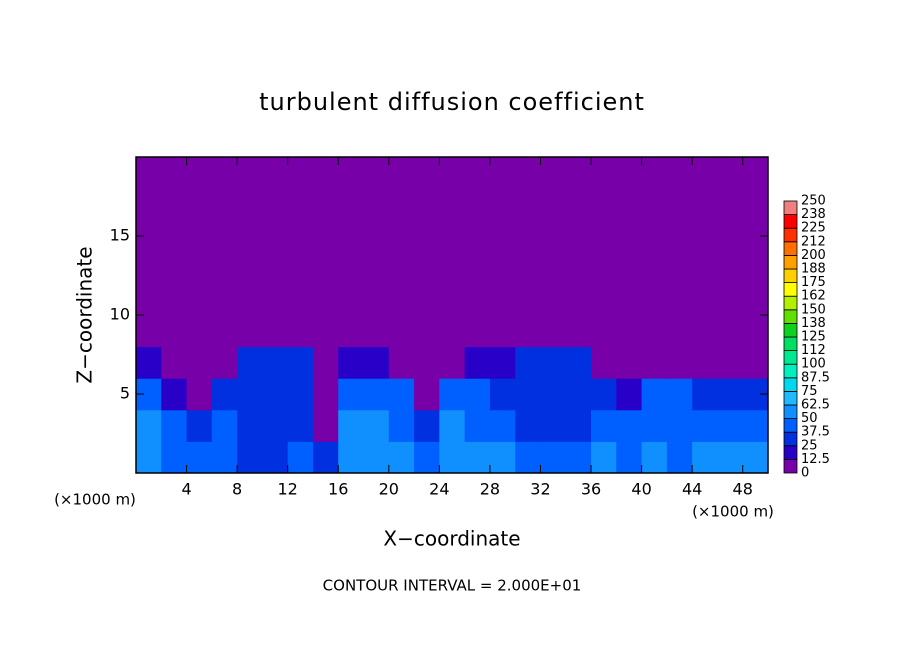 This screenshot has width=904, height=654. What do you see at coordinates (809, 391) in the screenshot?
I see `colorbar-label: 75` at bounding box center [809, 391].